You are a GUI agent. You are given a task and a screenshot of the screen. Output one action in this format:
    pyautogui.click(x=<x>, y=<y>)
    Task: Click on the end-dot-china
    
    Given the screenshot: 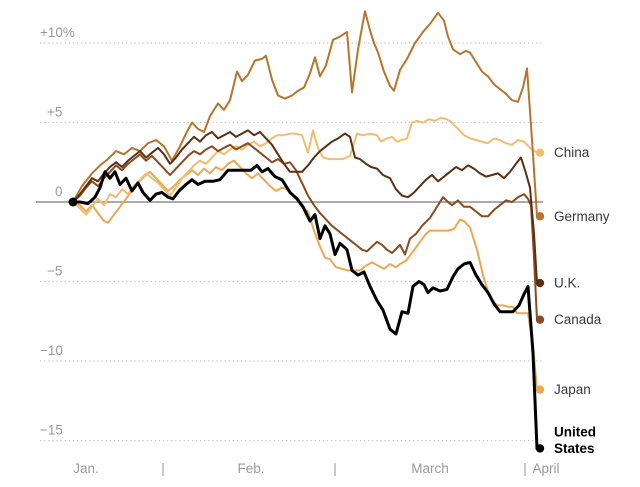 What is the action you would take?
    pyautogui.click(x=540, y=152)
    